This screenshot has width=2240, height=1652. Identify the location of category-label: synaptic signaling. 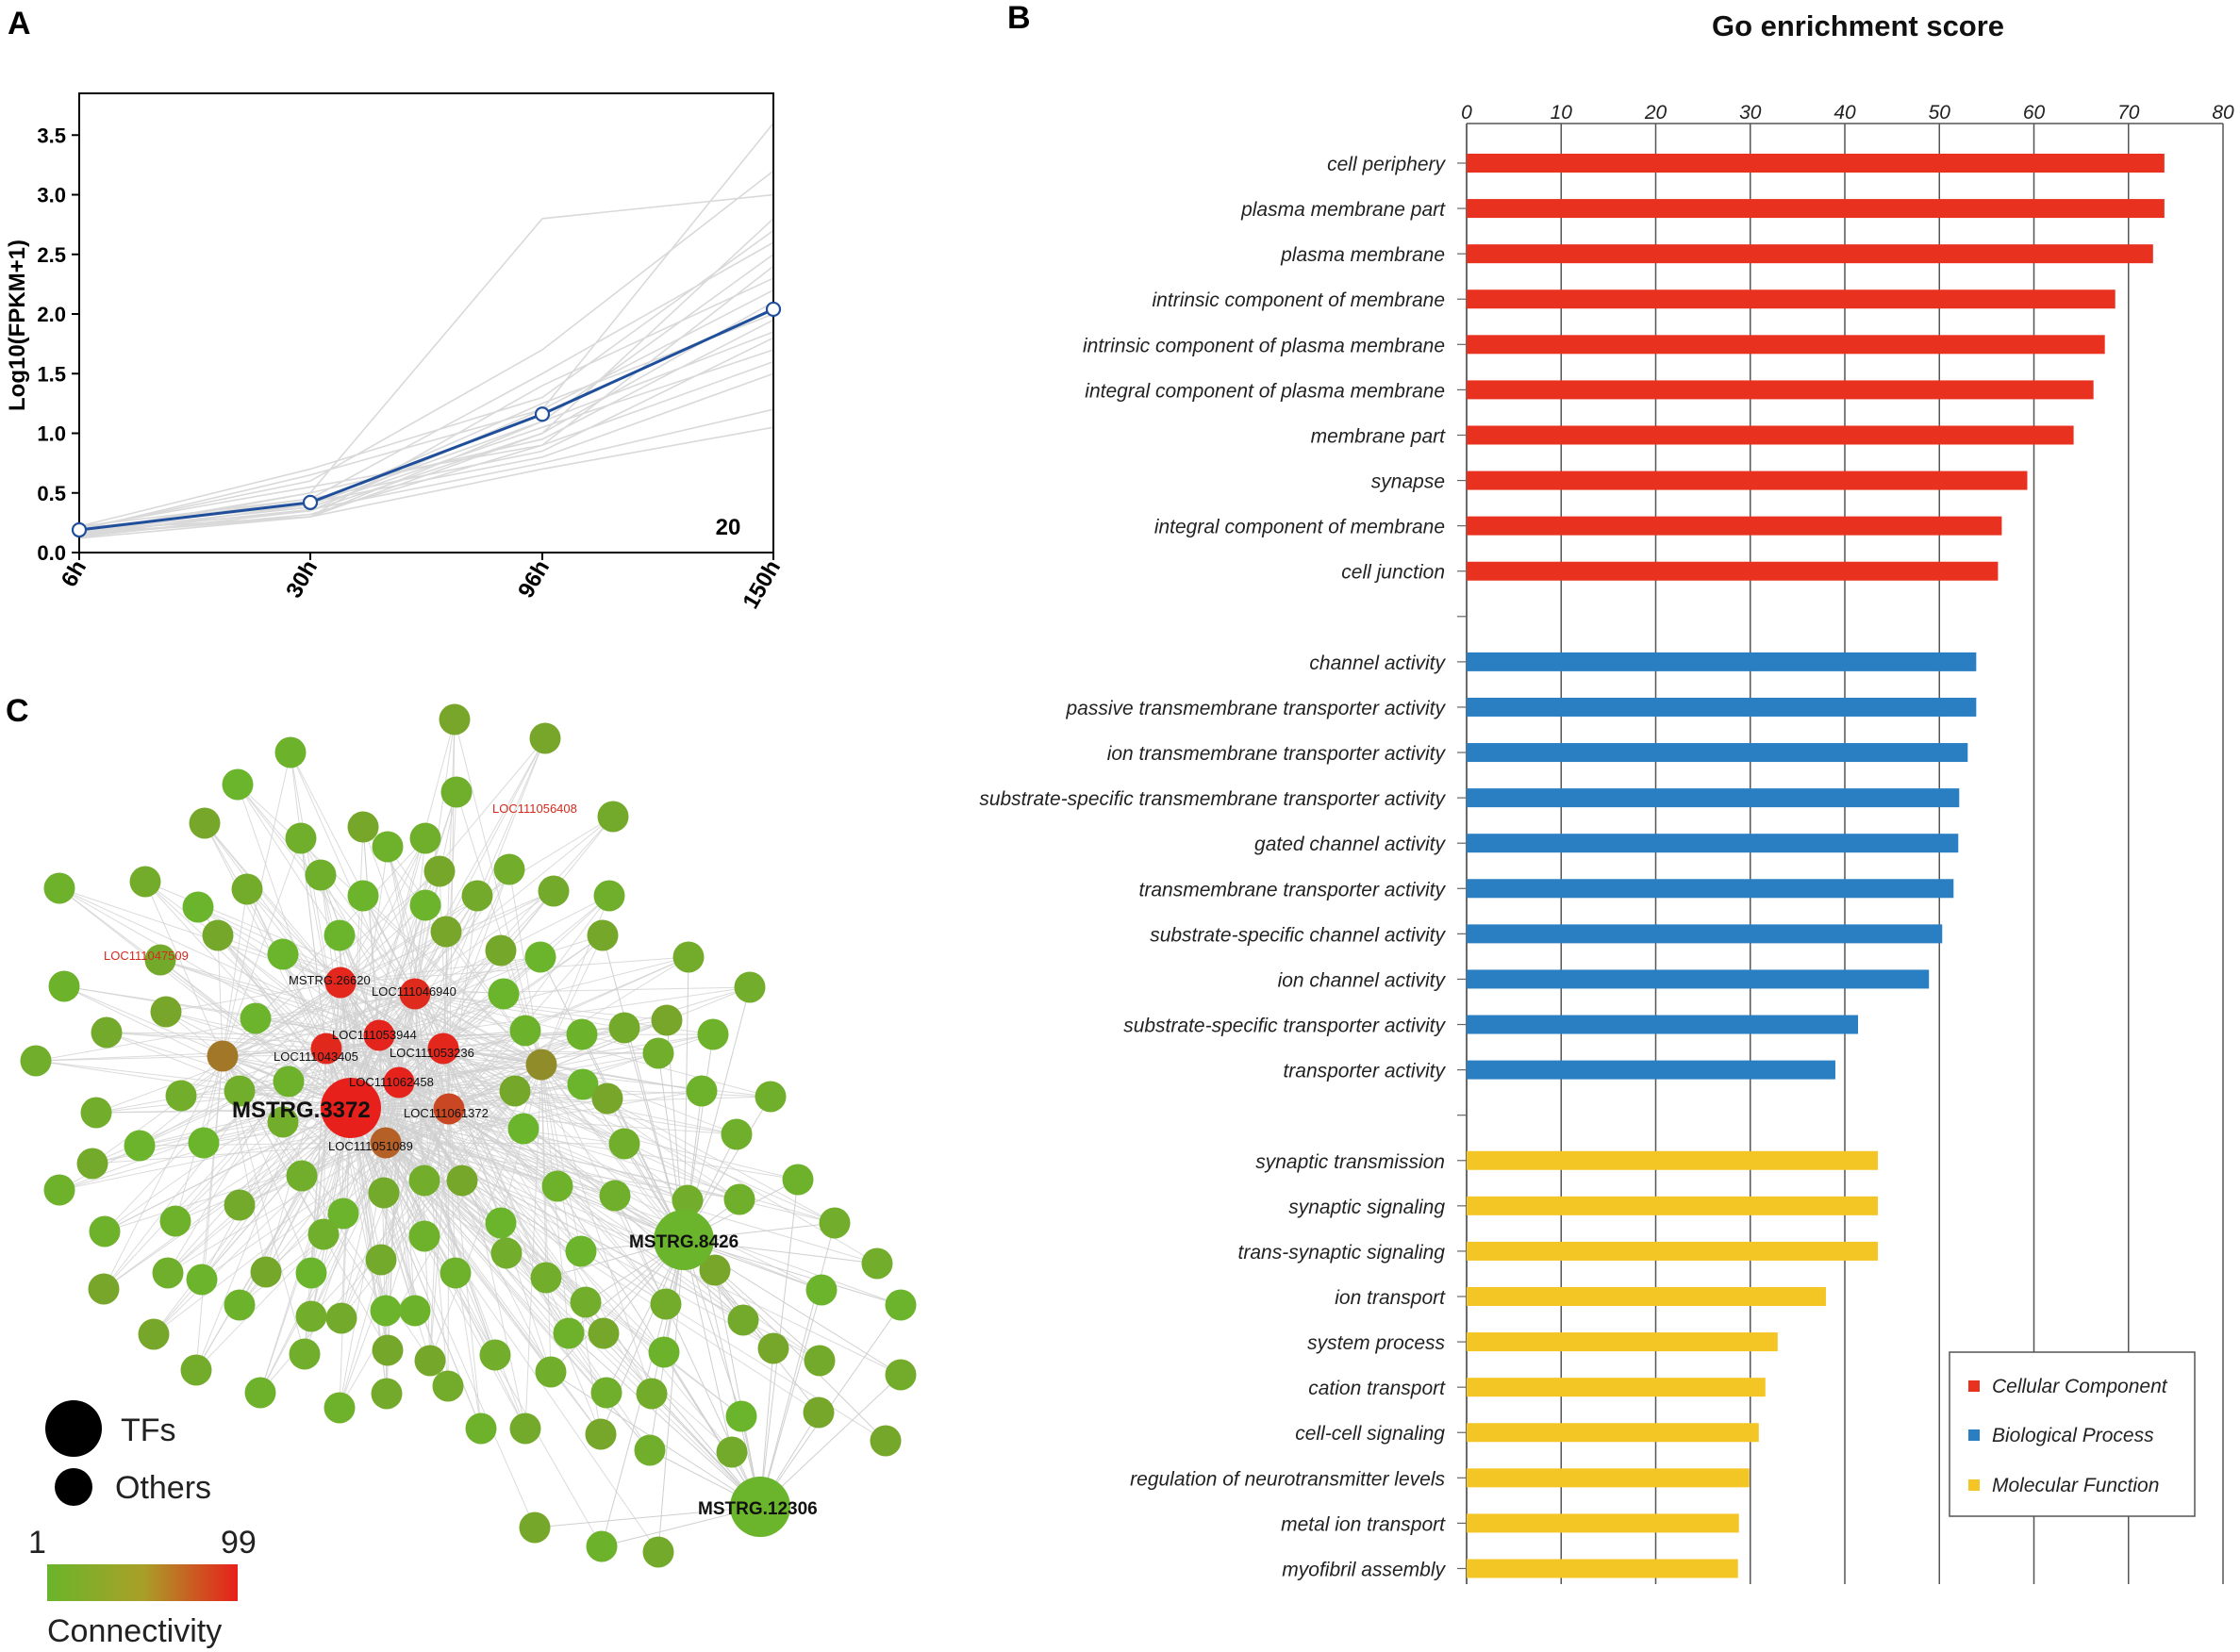
(1367, 1207).